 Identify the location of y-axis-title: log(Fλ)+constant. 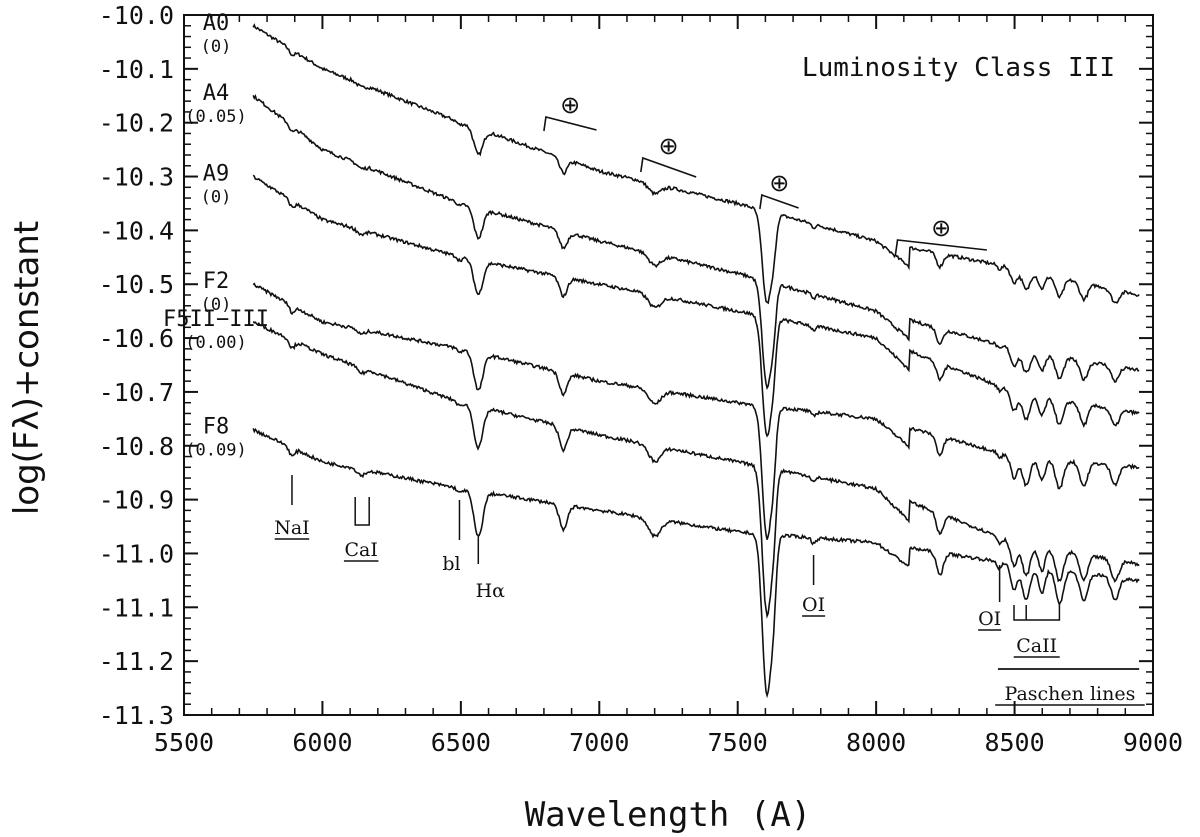
(27, 368).